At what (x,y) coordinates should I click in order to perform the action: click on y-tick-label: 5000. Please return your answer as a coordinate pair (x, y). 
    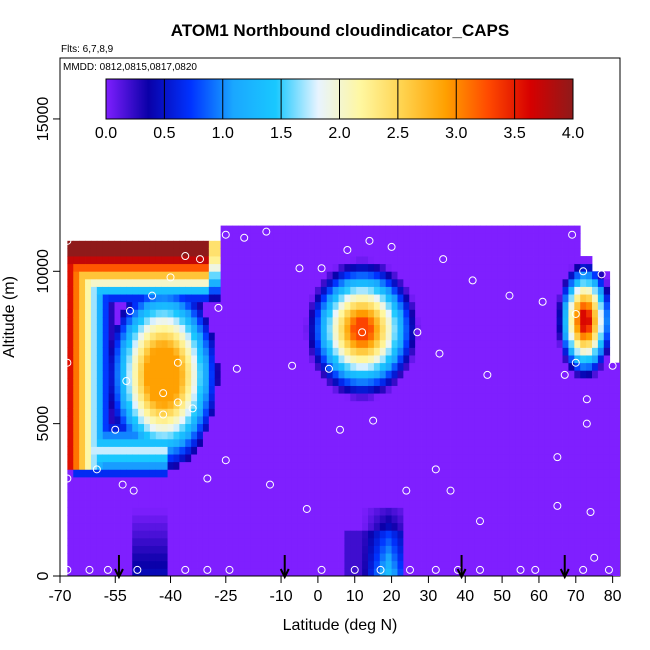
    Looking at the image, I should click on (43, 424).